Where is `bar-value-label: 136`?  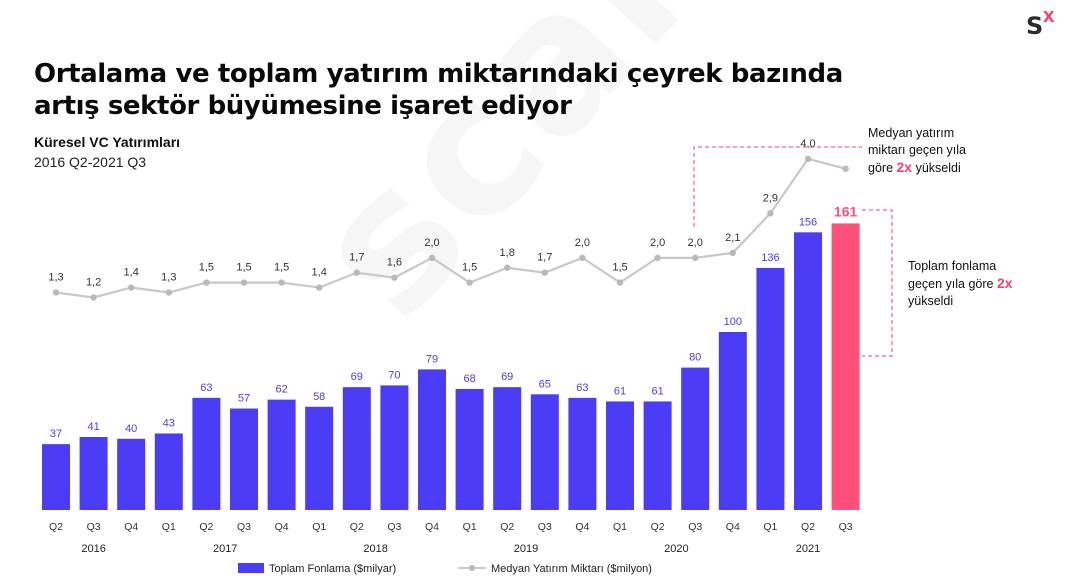 bar-value-label: 136 is located at coordinates (770, 258).